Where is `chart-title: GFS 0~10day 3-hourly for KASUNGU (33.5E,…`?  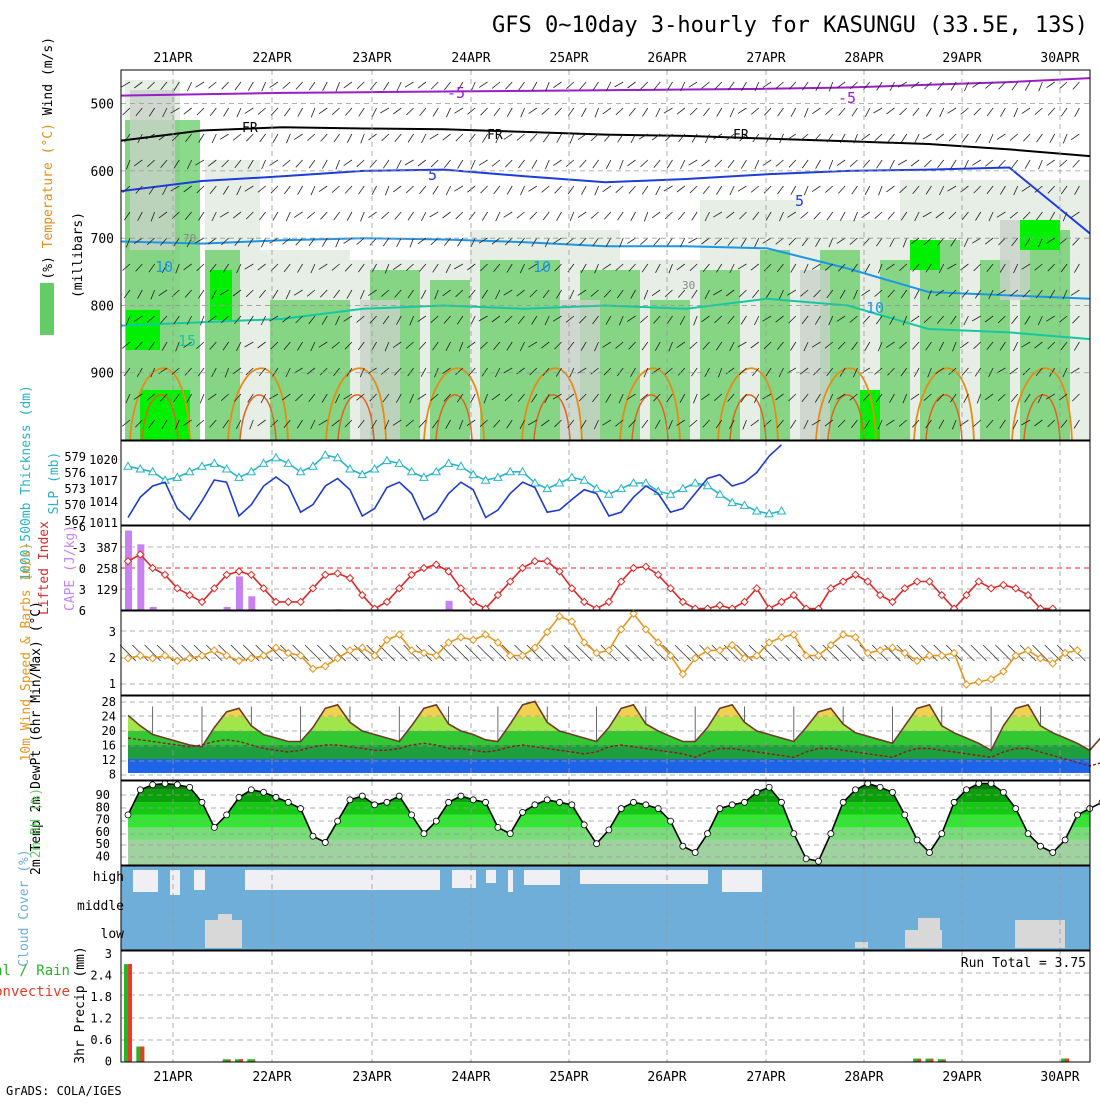
chart-title: GFS 0~10day 3-hourly for KASUNGU (33.5E,… is located at coordinates (790, 25).